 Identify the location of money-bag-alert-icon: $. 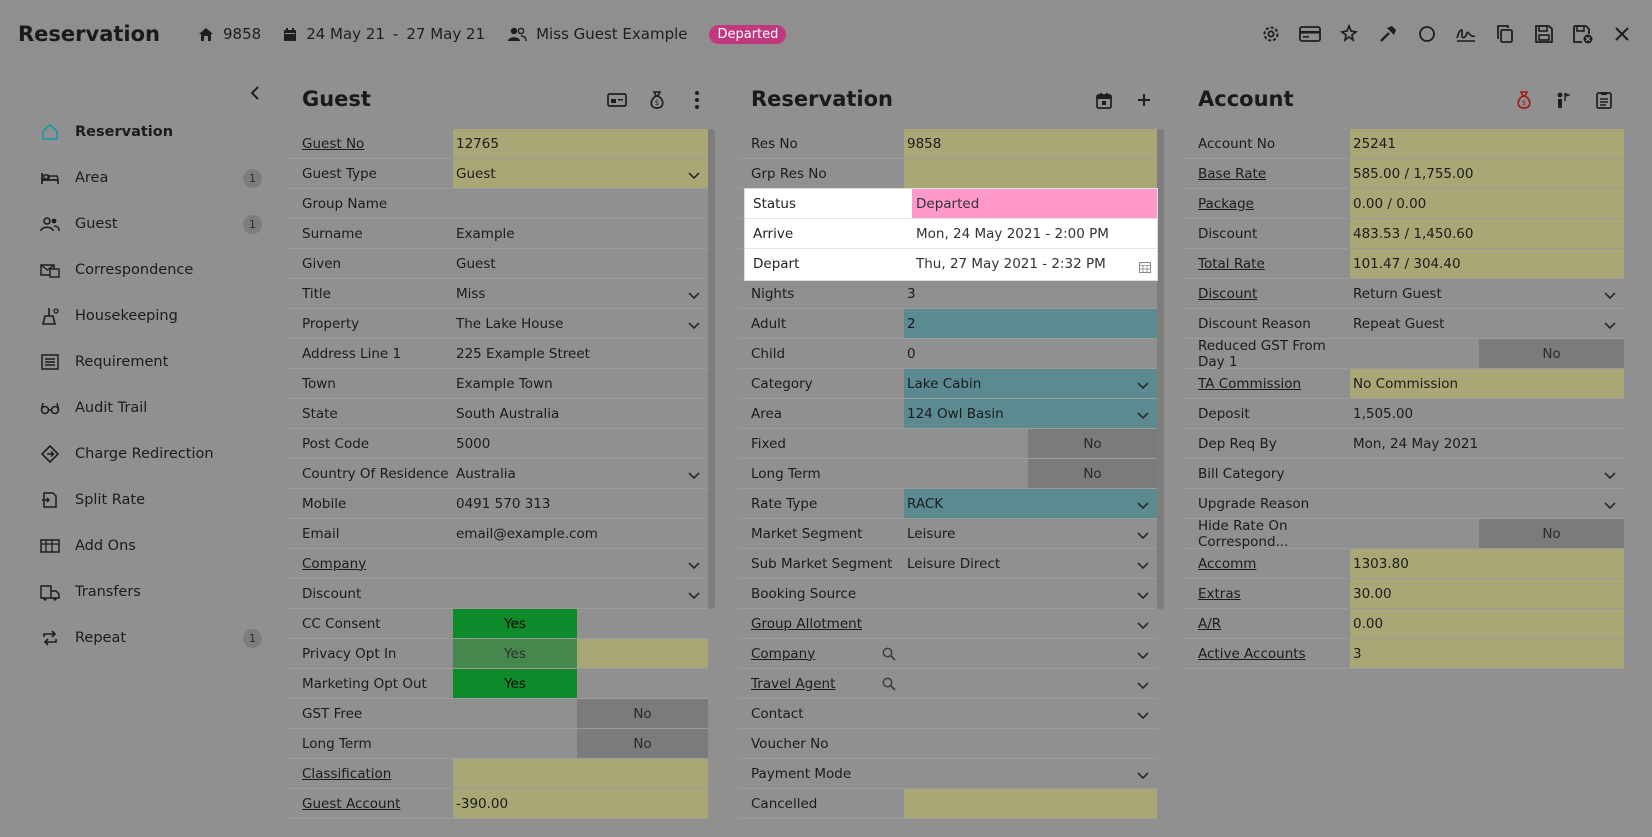
(1524, 100).